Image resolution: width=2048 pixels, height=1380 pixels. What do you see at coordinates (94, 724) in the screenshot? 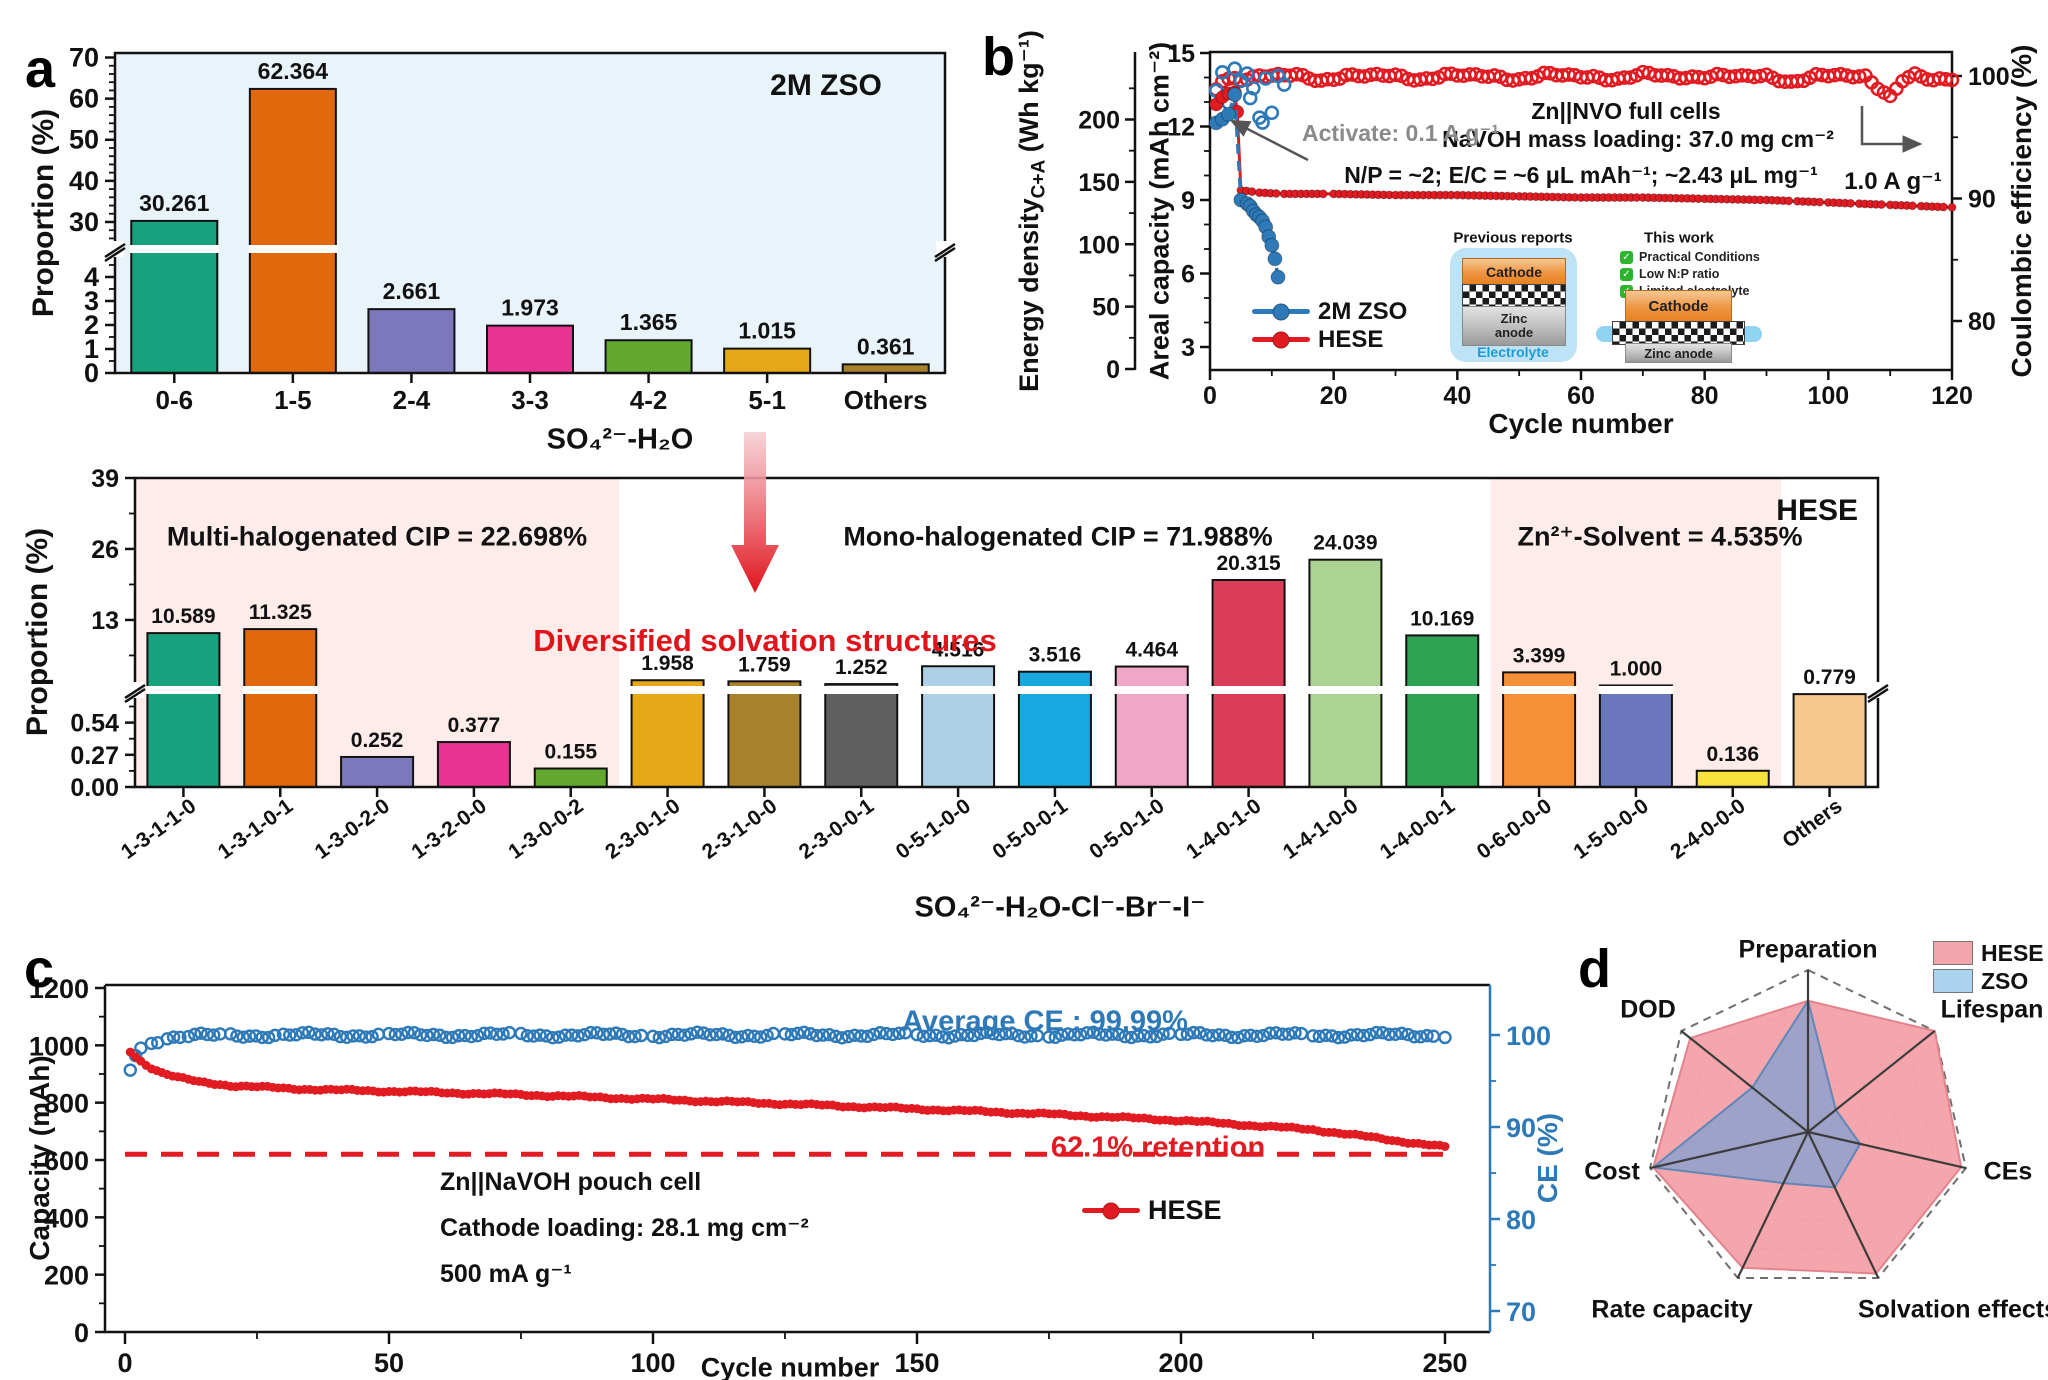
I see `svg-text: 0.54` at bounding box center [94, 724].